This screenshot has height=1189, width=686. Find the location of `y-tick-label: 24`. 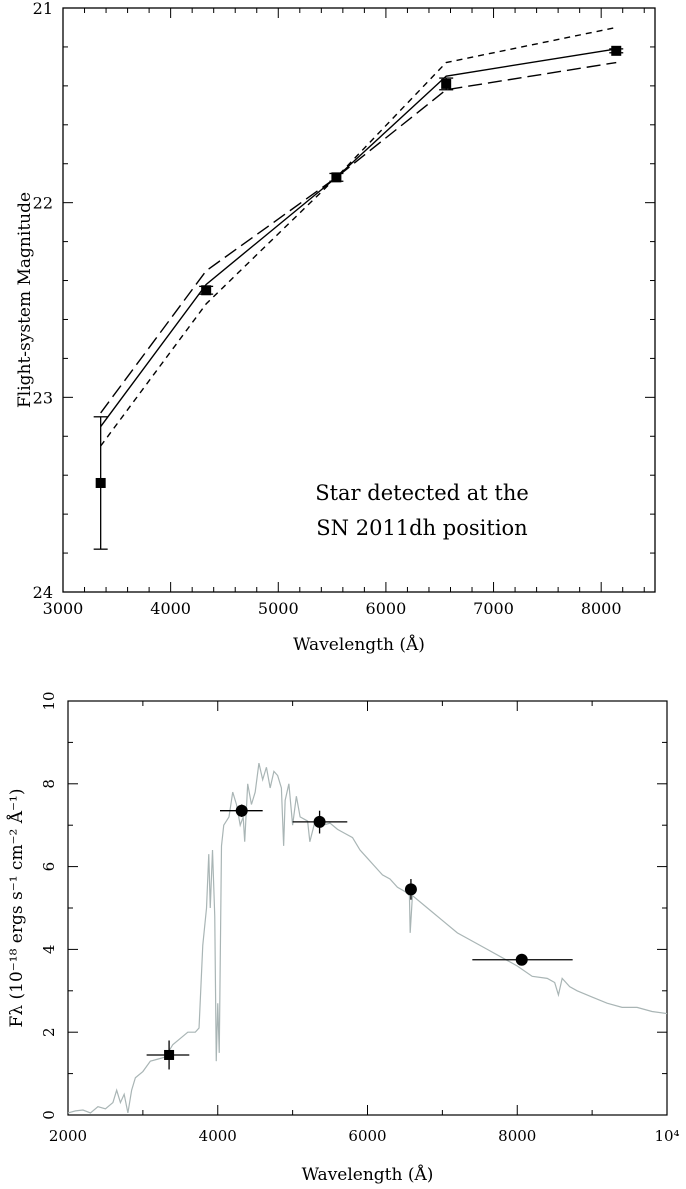

y-tick-label: 24 is located at coordinates (43, 592).